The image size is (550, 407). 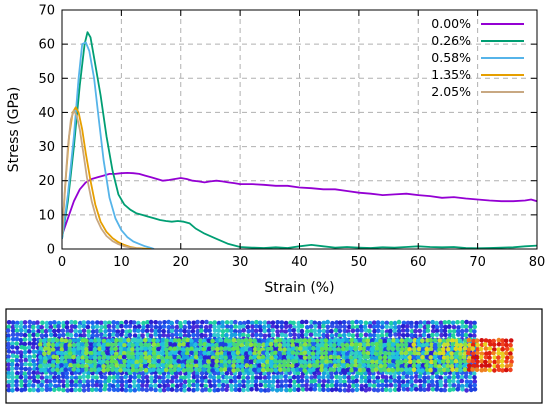 What do you see at coordinates (240, 262) in the screenshot?
I see `x-tick-label: 30` at bounding box center [240, 262].